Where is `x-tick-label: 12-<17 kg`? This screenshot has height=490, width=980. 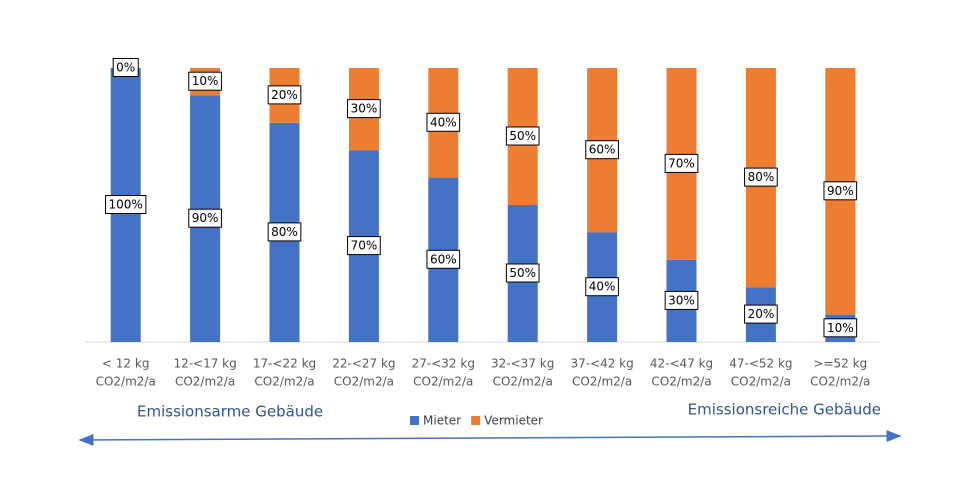
x-tick-label: 12-<17 kg is located at coordinates (204, 364).